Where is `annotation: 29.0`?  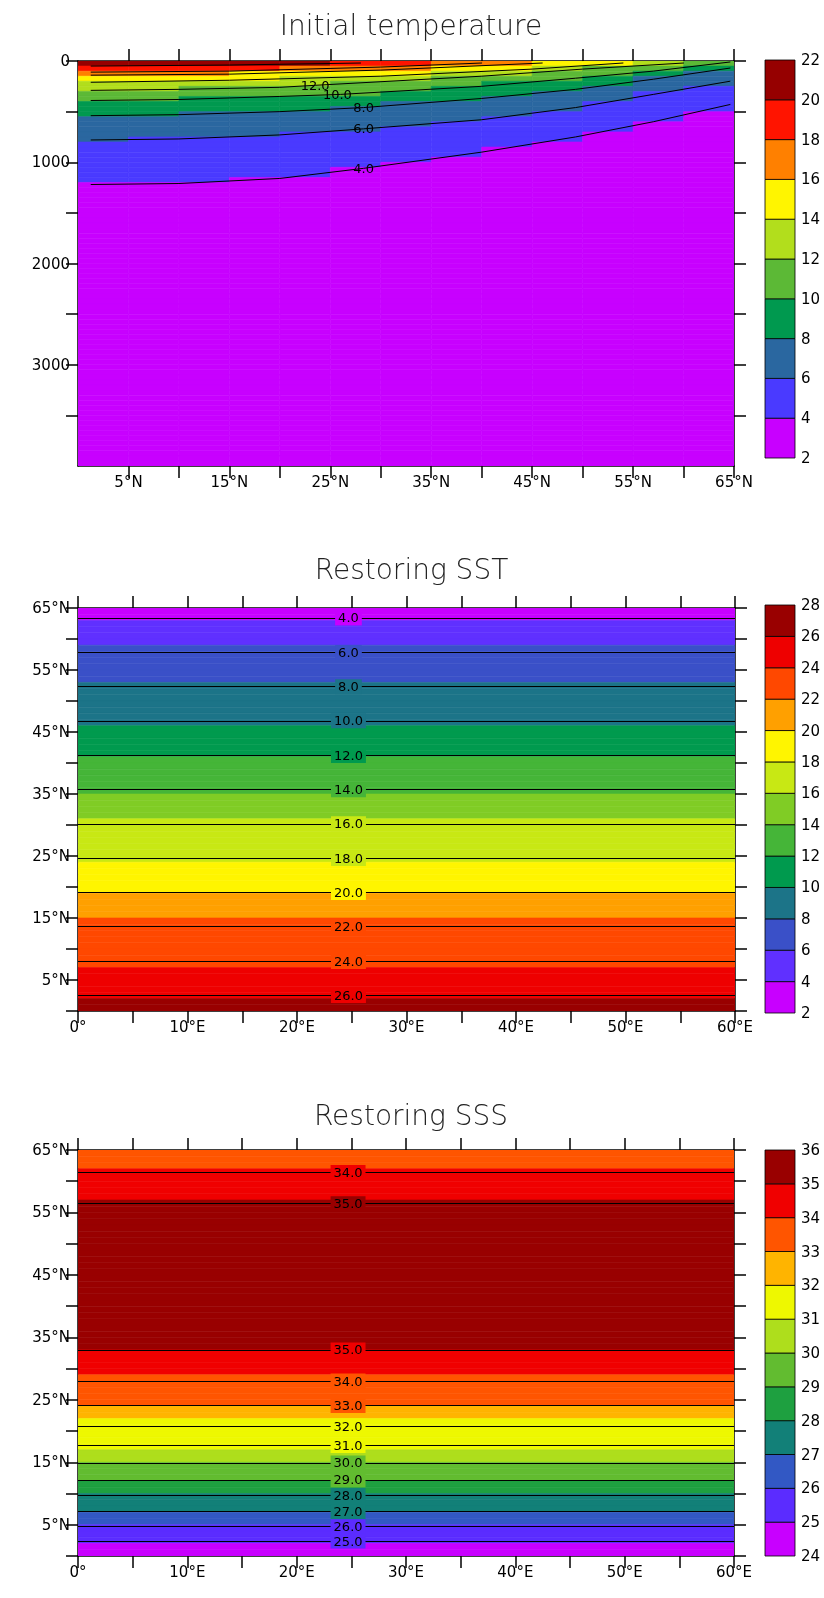 annotation: 29.0 is located at coordinates (348, 1480).